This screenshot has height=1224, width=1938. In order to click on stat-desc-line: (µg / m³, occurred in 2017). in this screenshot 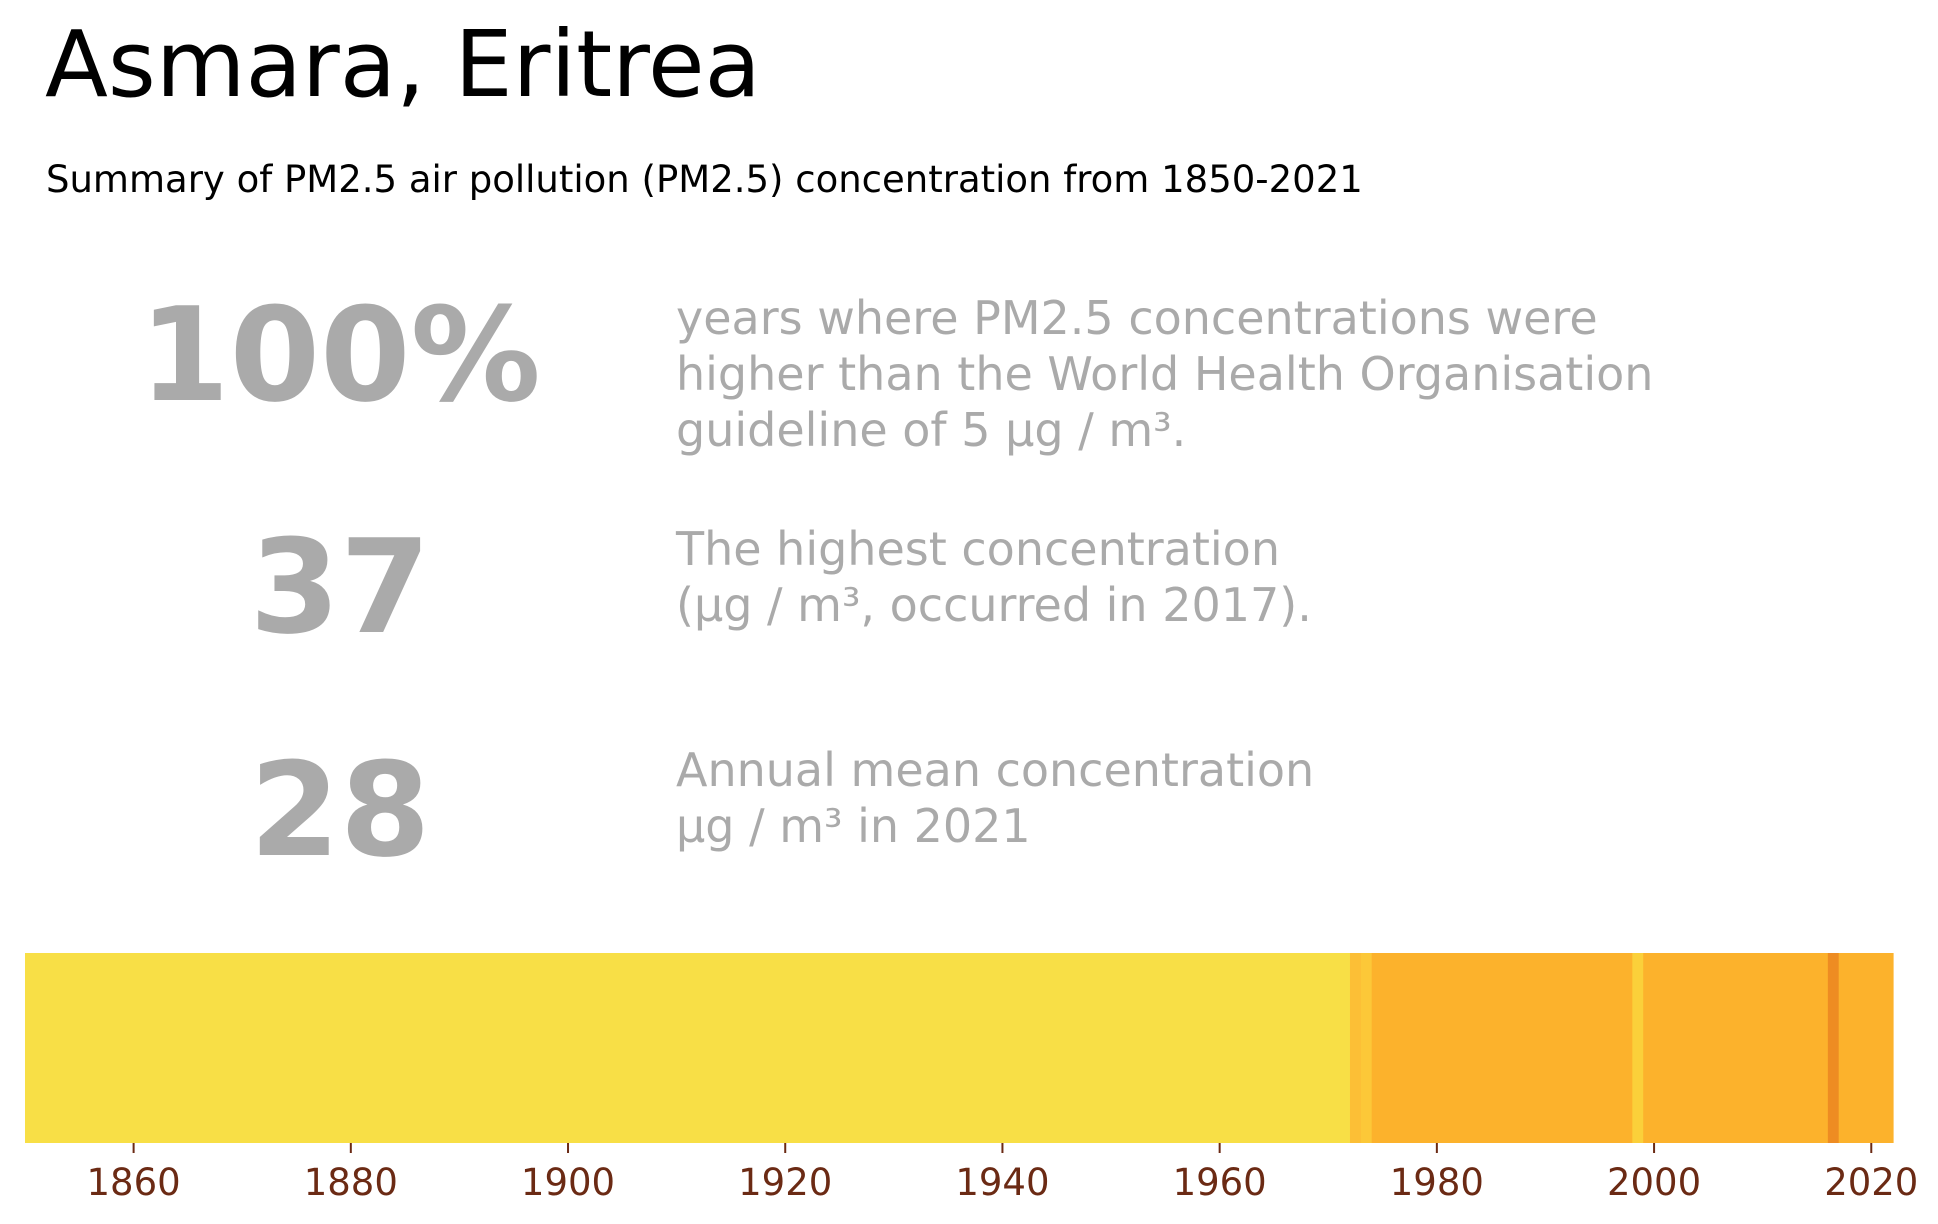, I will do `click(994, 605)`.